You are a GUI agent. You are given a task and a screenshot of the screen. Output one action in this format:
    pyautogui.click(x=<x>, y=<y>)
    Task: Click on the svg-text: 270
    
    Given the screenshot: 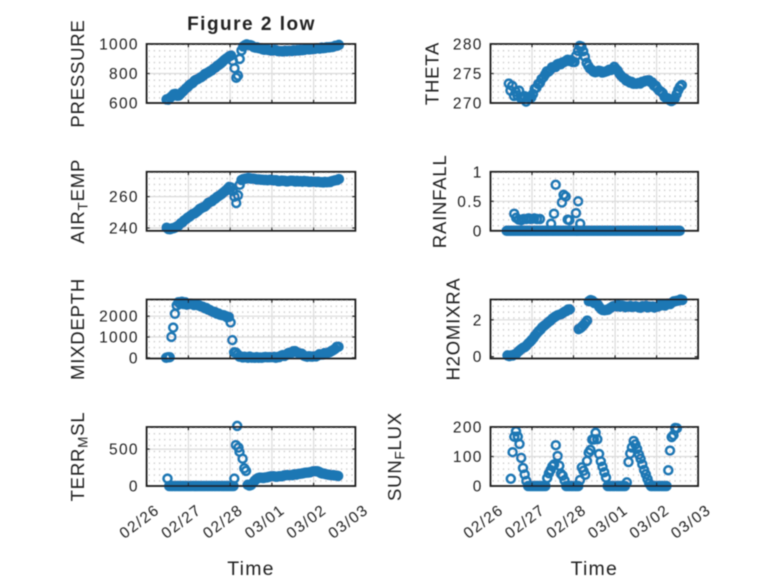 What is the action you would take?
    pyautogui.click(x=468, y=104)
    